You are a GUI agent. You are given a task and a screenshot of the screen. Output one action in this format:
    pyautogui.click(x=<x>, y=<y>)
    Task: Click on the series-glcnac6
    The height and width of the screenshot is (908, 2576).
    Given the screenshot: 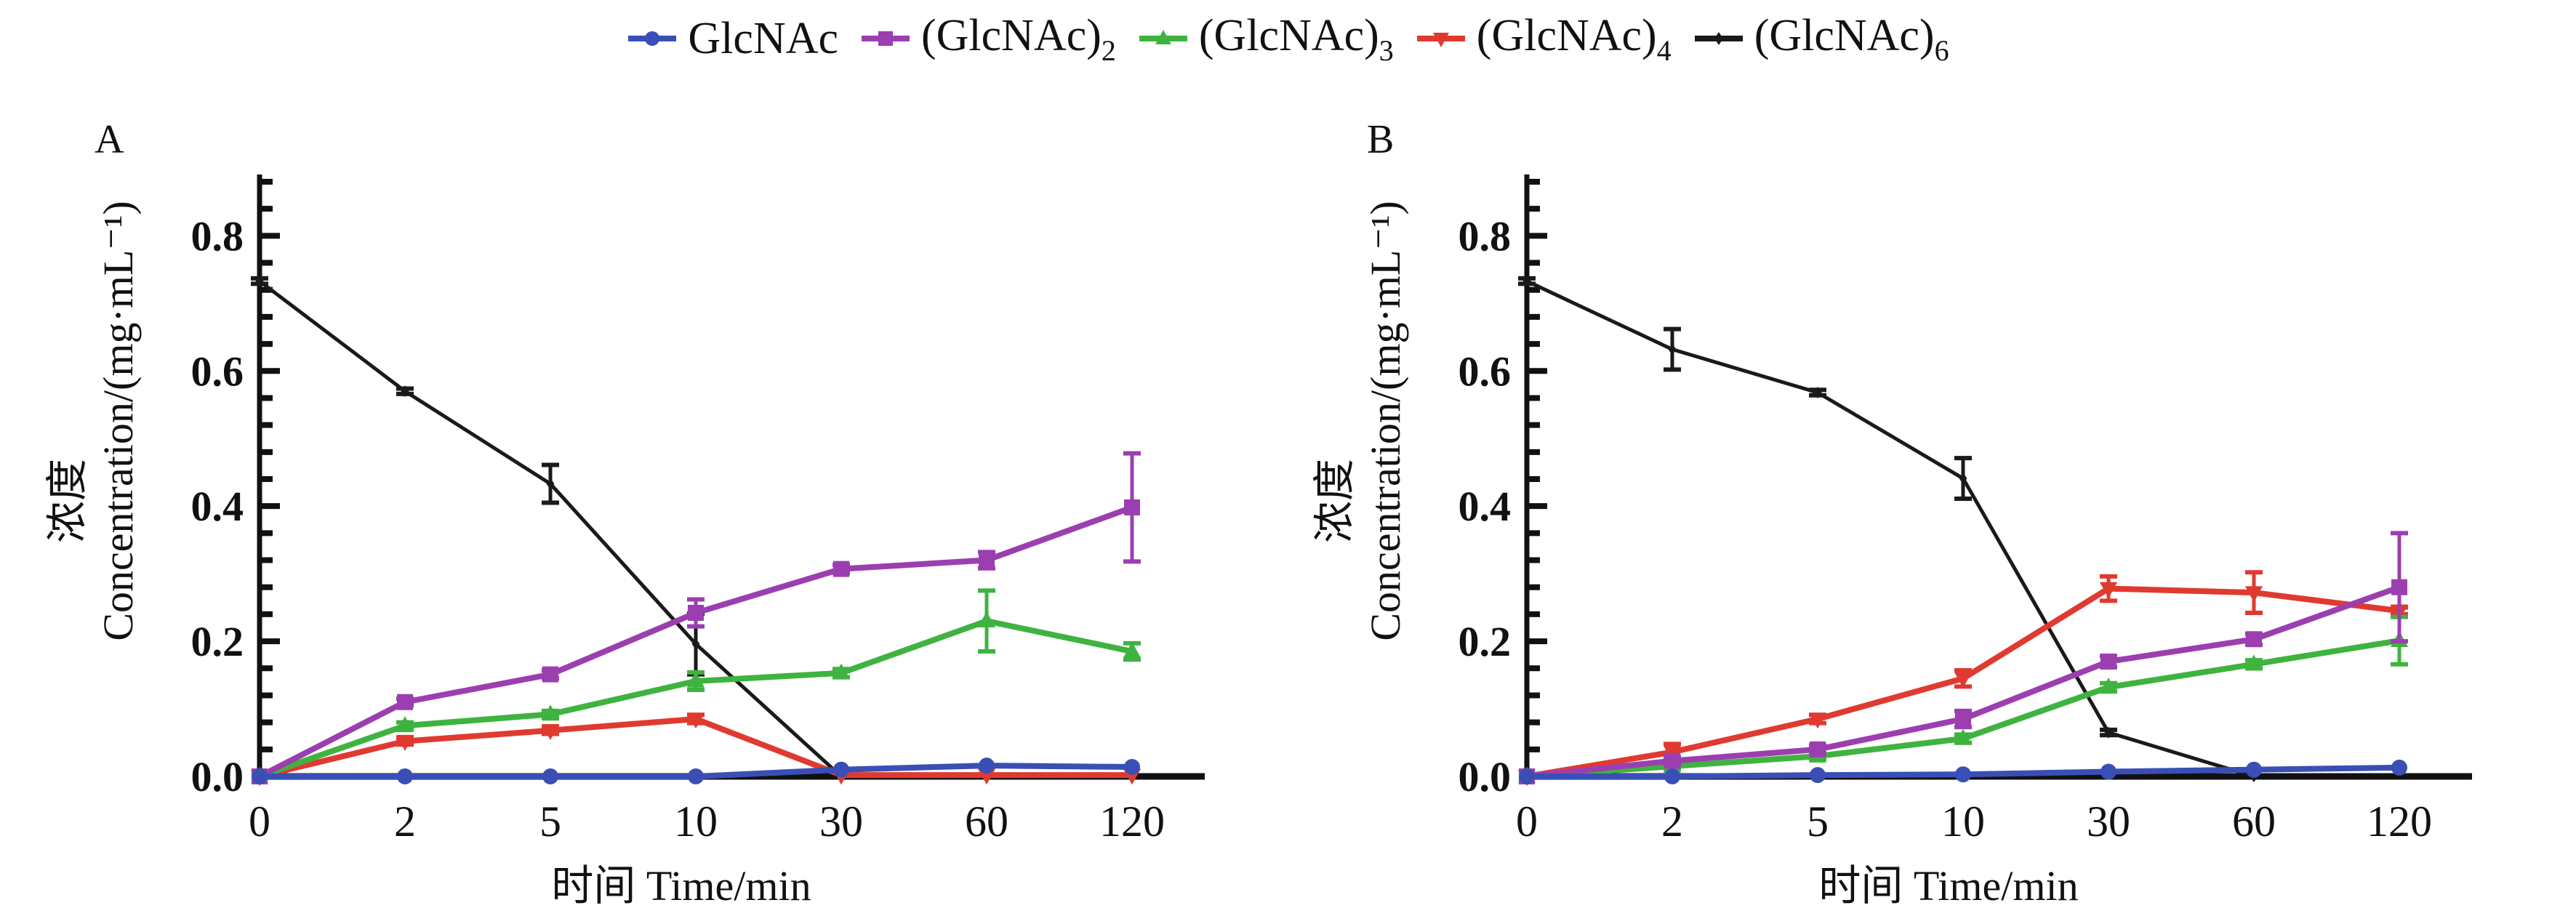 What is the action you would take?
    pyautogui.click(x=549, y=529)
    